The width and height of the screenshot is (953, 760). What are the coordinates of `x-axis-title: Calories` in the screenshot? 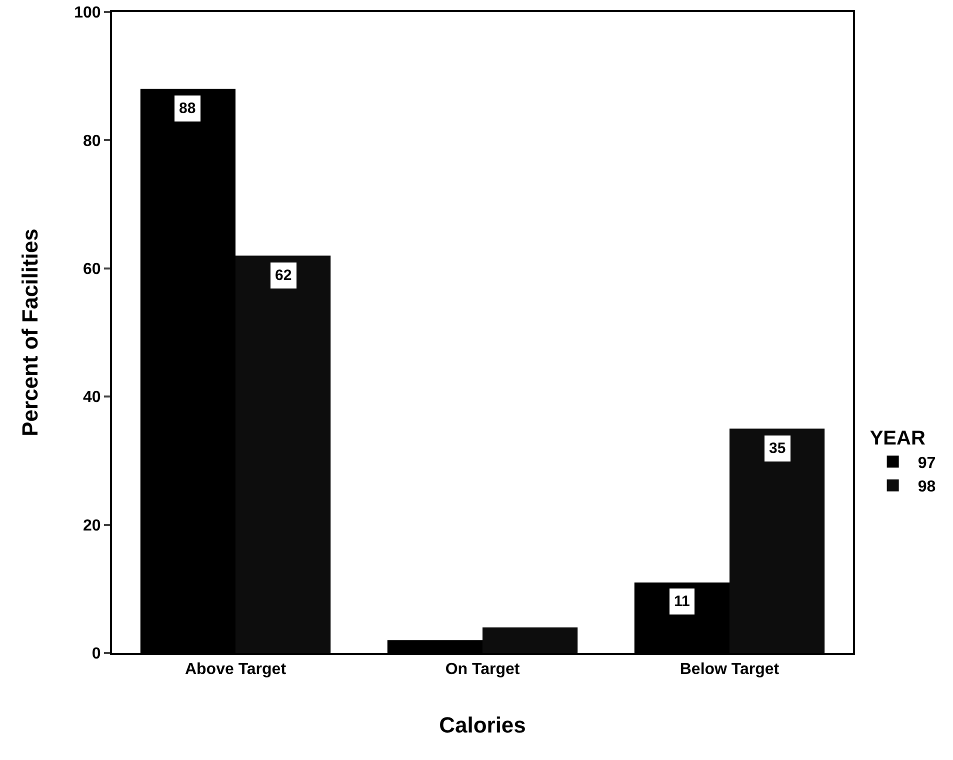 It's located at (482, 725).